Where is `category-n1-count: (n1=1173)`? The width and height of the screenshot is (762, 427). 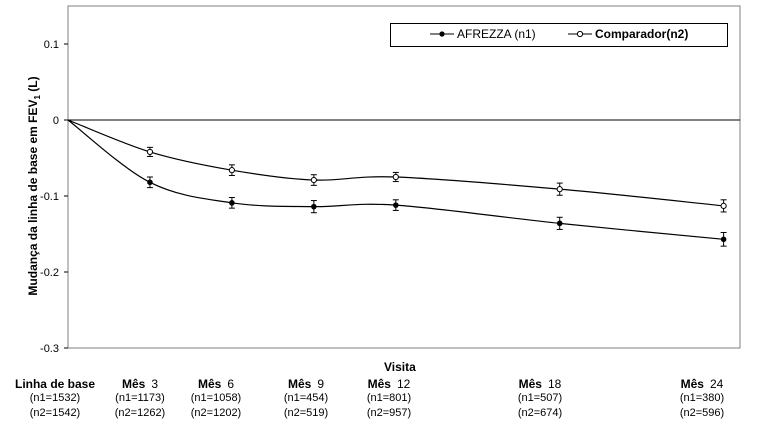 category-n1-count: (n1=1173) is located at coordinates (140, 398).